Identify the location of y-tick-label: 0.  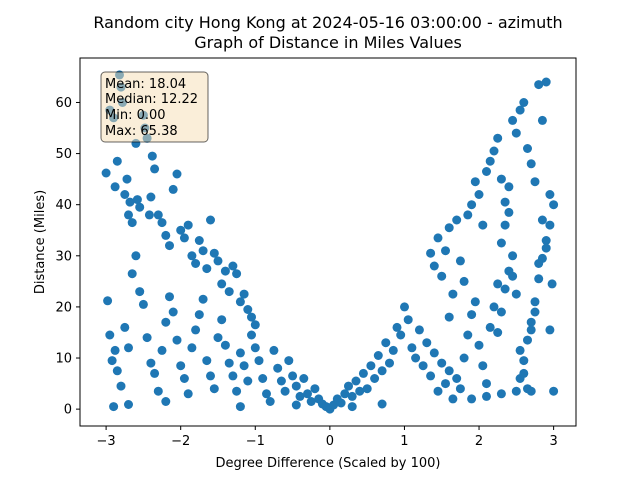
(68, 410).